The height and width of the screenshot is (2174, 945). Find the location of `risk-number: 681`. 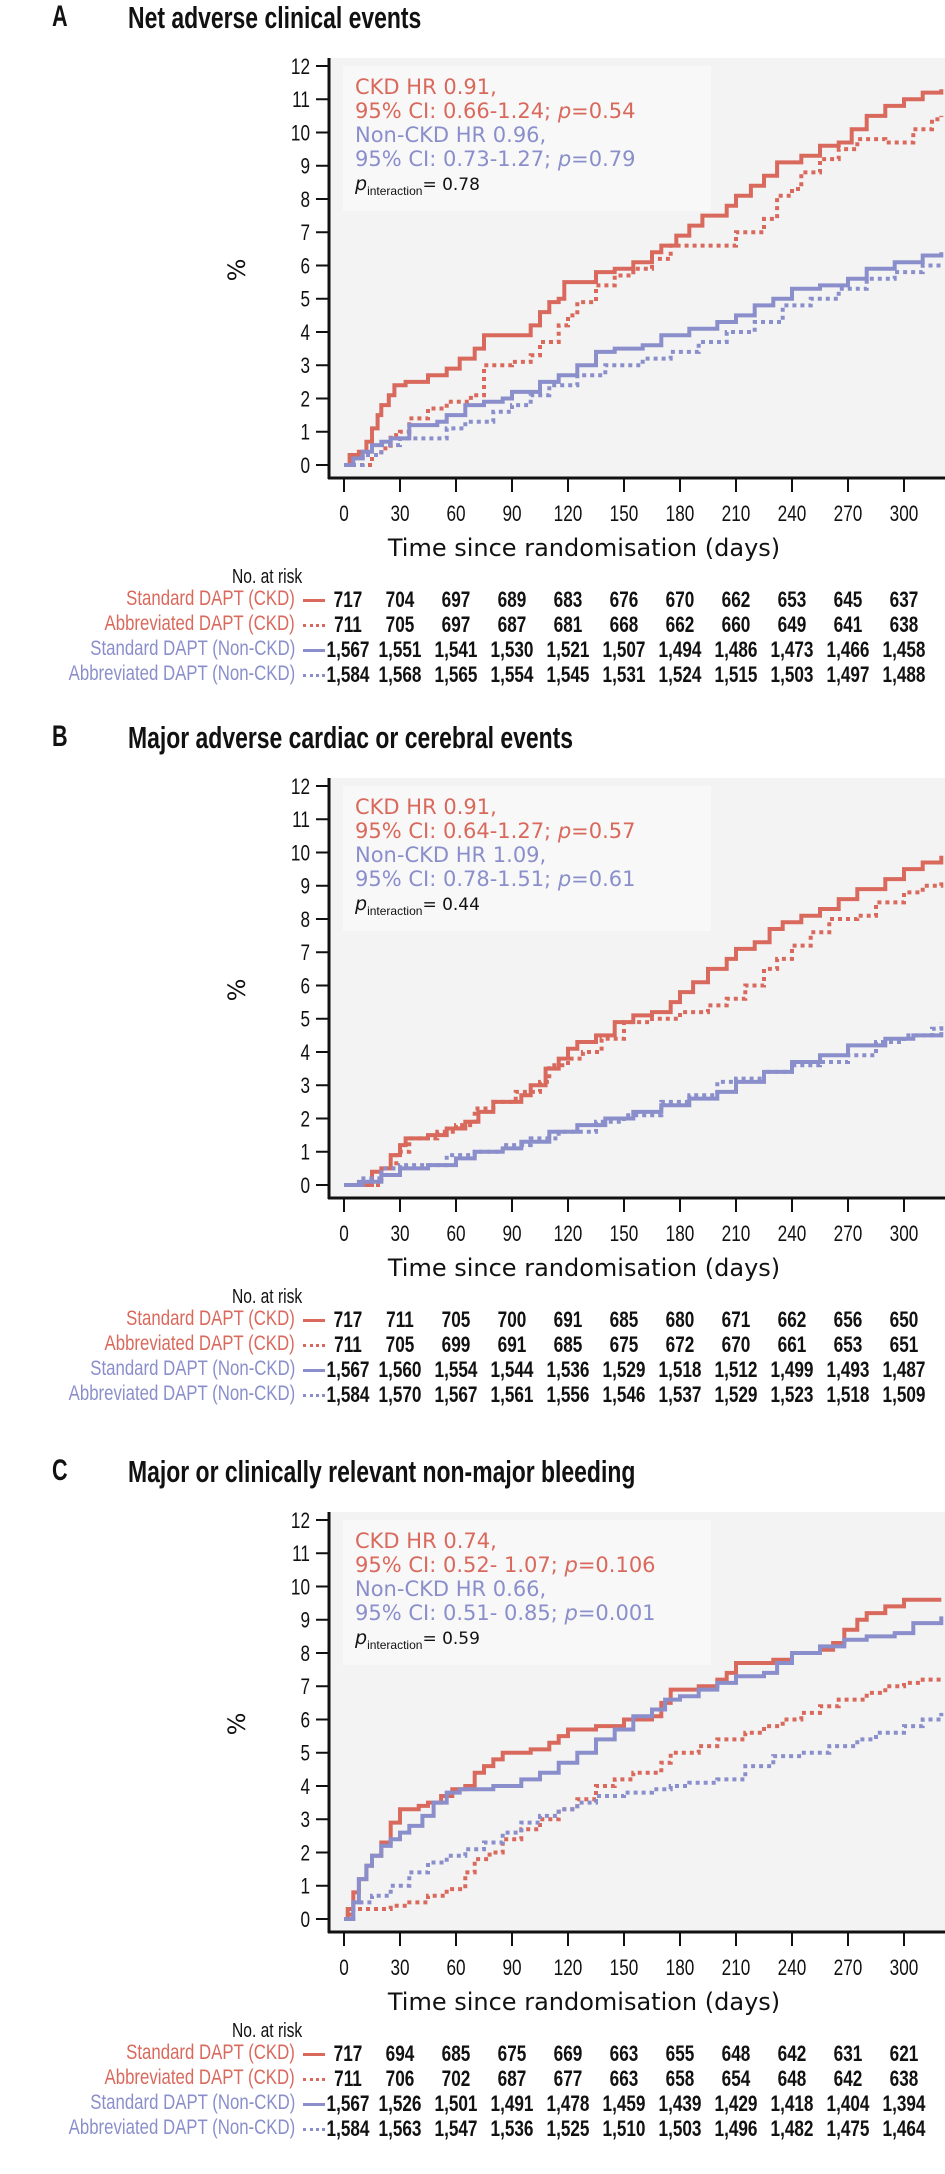

risk-number: 681 is located at coordinates (568, 624).